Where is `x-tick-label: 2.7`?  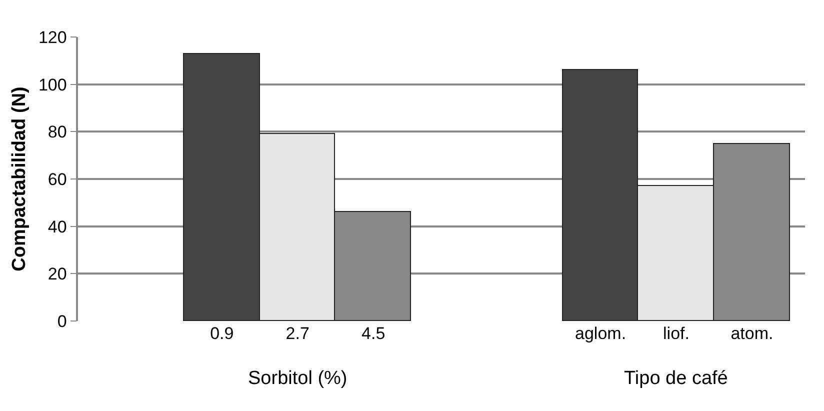
x-tick-label: 2.7 is located at coordinates (298, 333).